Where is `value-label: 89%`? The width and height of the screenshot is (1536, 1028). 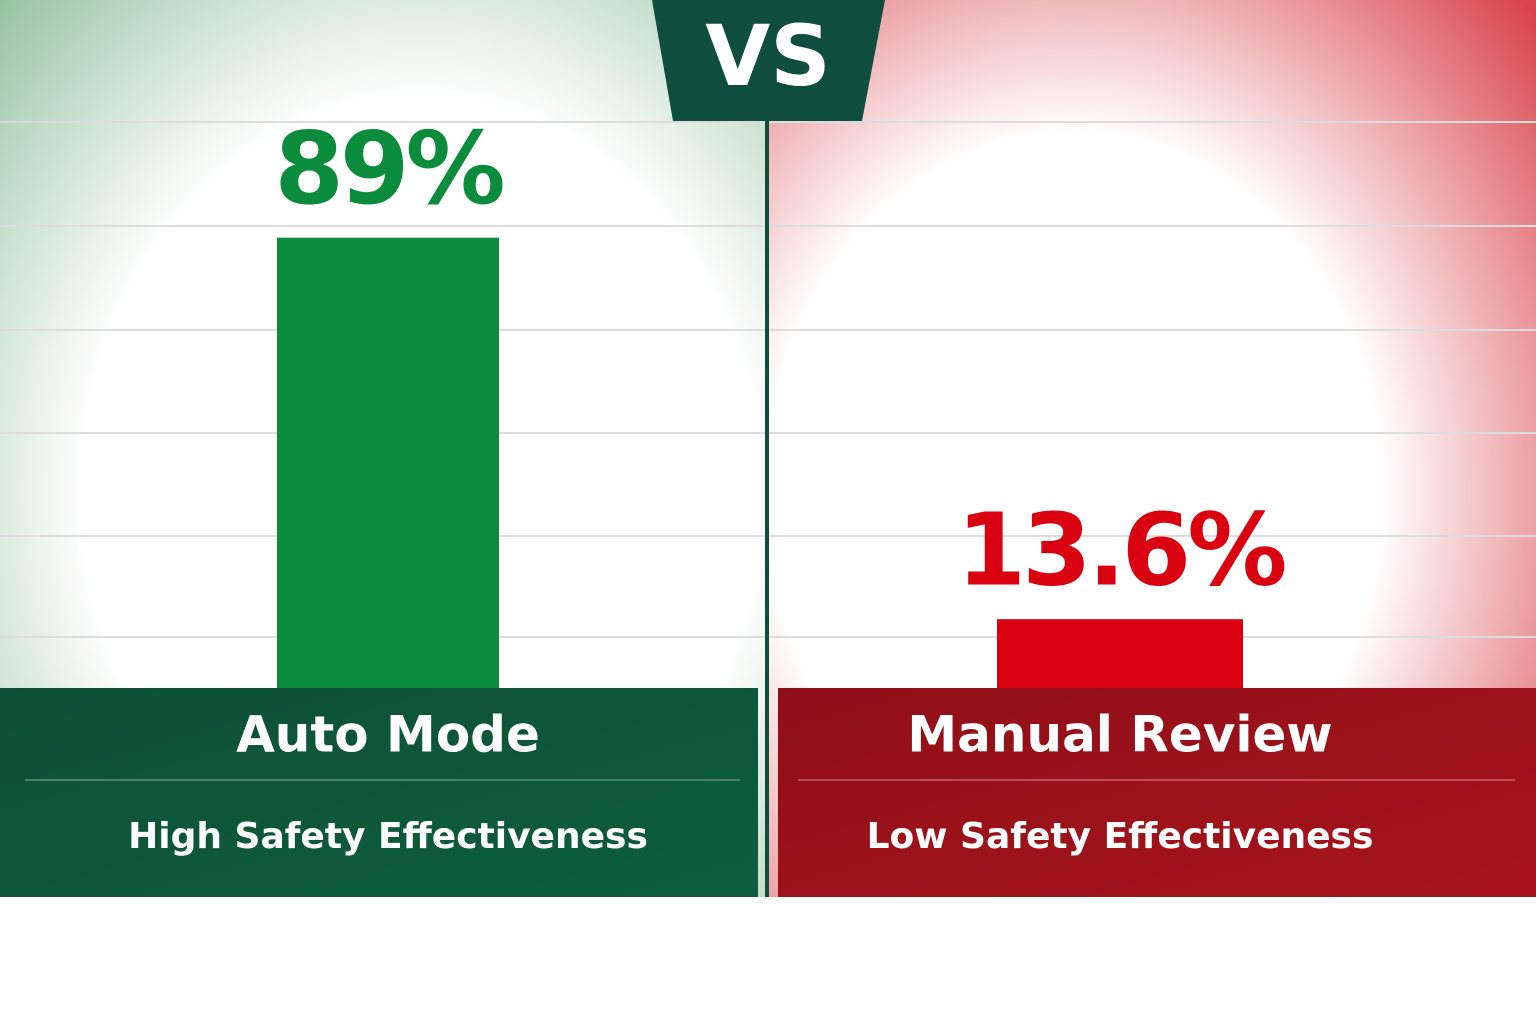
value-label: 89% is located at coordinates (388, 168).